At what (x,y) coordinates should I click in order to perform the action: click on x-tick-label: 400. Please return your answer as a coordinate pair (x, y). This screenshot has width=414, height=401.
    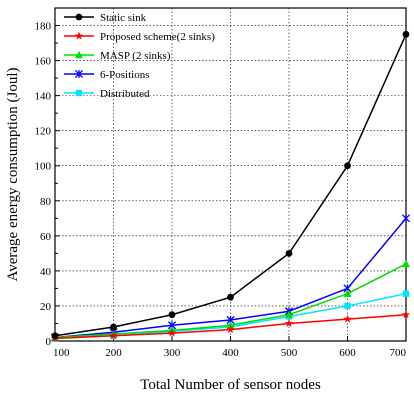
    Looking at the image, I should click on (230, 353).